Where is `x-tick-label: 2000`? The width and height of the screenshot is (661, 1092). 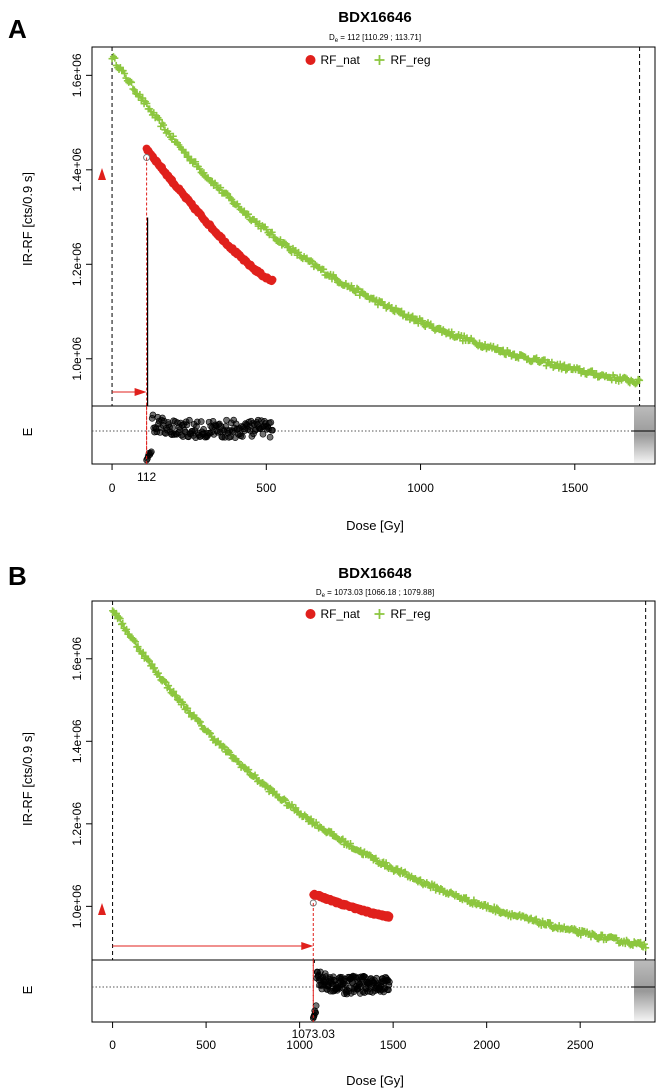
x-tick-label: 2000 is located at coordinates (486, 1045).